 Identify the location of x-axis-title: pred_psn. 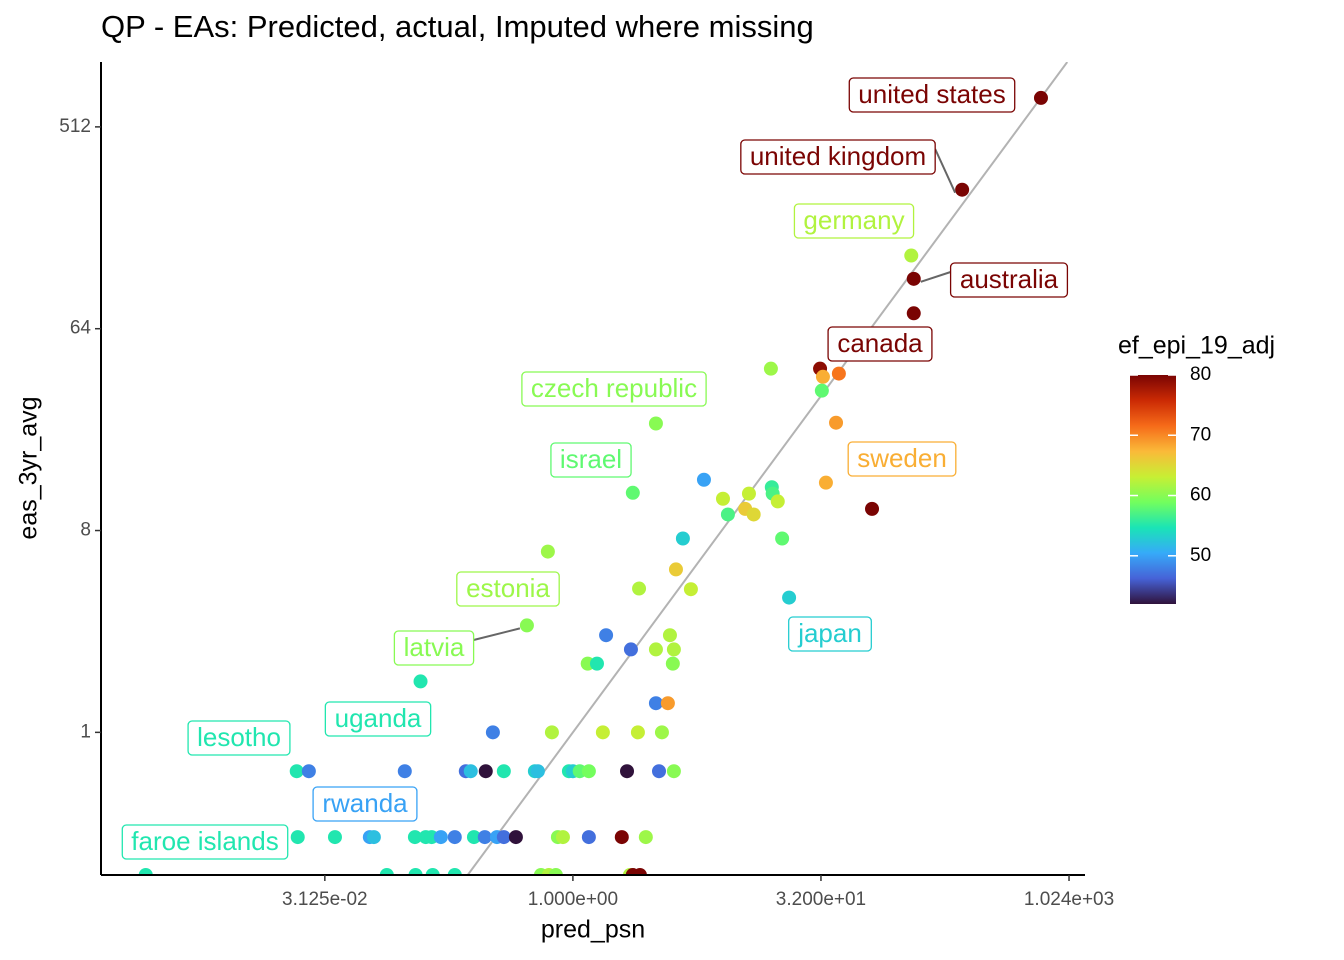
(593, 930).